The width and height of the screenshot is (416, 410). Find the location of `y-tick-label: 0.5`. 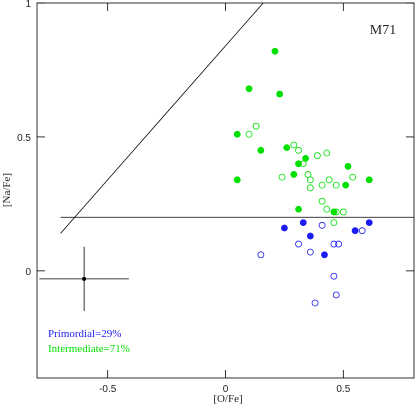

y-tick-label: 0.5 is located at coordinates (24, 138).